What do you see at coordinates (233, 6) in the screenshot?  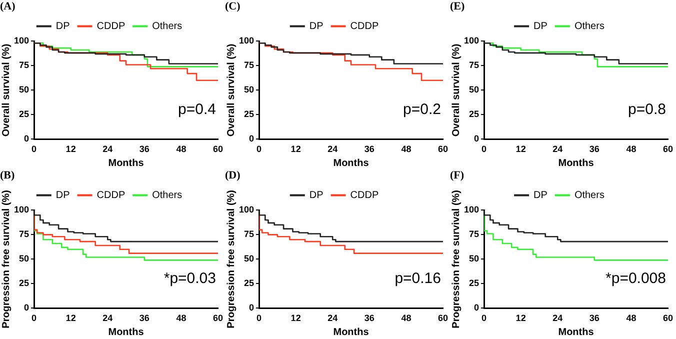 I see `chart-title: (C)` at bounding box center [233, 6].